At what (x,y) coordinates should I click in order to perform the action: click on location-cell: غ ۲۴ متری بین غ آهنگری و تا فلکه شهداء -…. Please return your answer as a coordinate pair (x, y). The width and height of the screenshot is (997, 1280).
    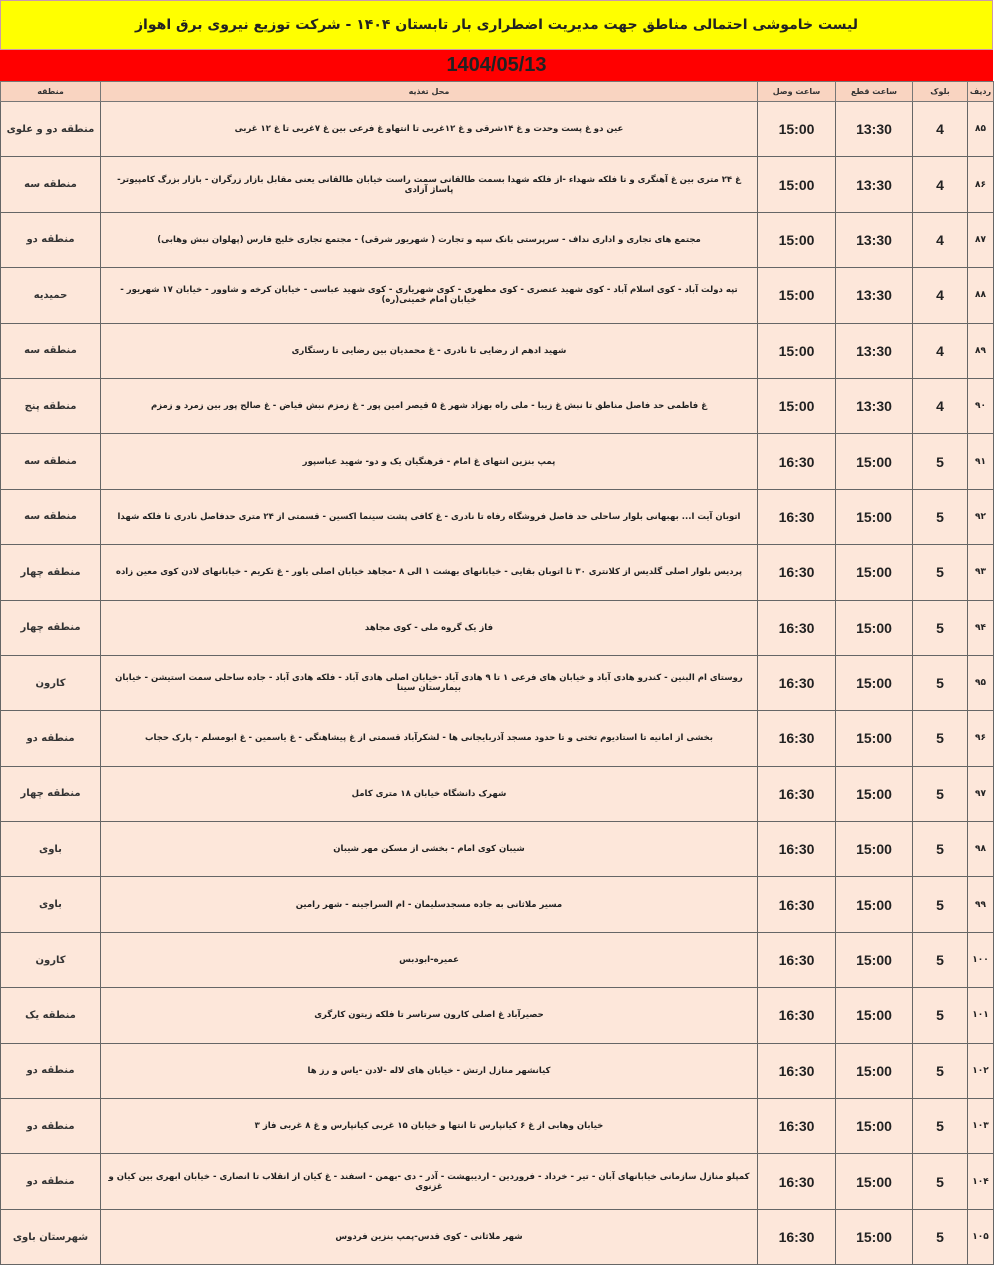
    Looking at the image, I should click on (429, 184).